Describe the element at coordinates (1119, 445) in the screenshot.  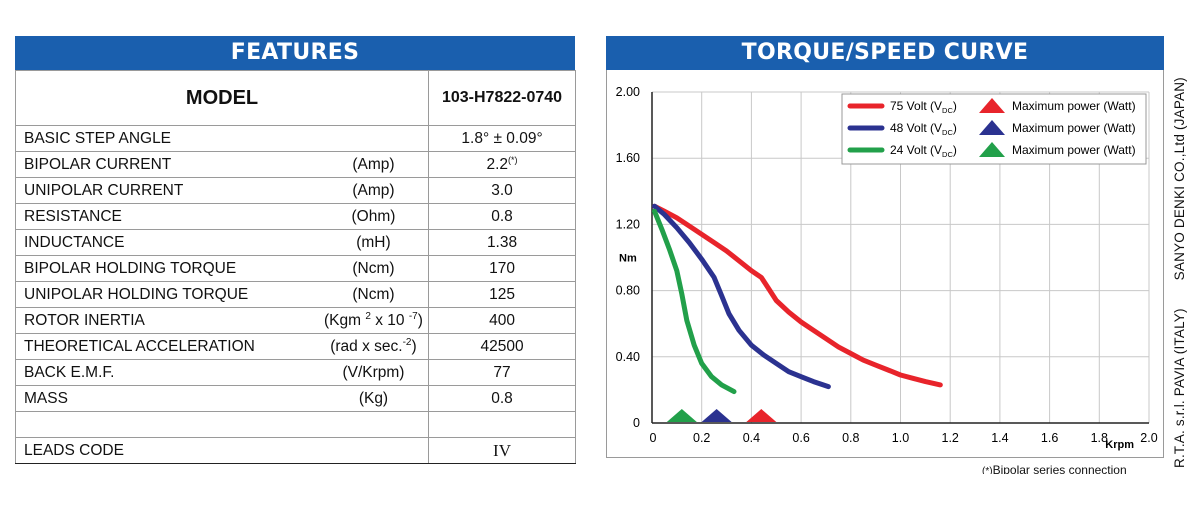
I see `x-axis-label: Krpm` at that location.